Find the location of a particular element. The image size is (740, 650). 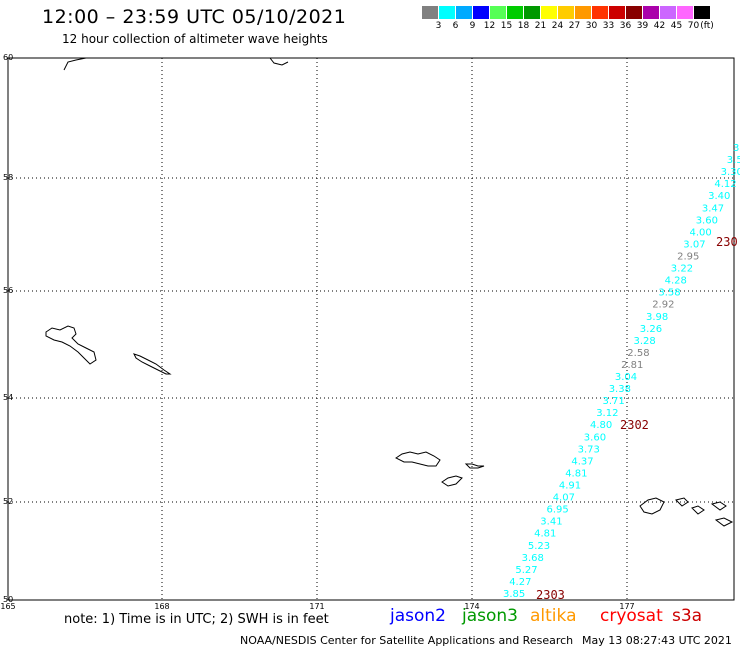

scale-label: 6 is located at coordinates (455, 26).